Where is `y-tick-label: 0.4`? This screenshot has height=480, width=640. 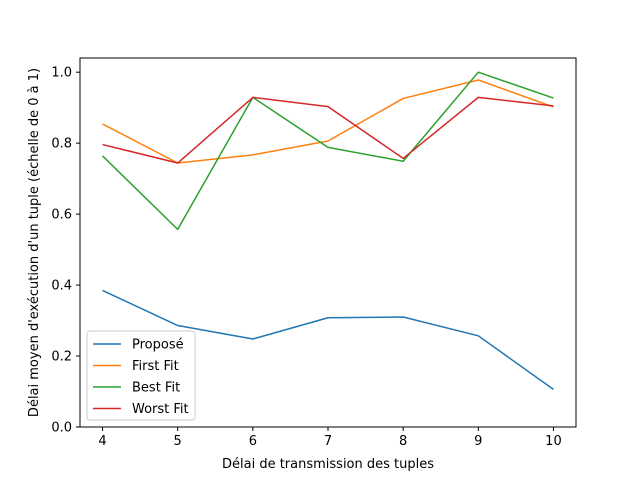 y-tick-label: 0.4 is located at coordinates (61, 286).